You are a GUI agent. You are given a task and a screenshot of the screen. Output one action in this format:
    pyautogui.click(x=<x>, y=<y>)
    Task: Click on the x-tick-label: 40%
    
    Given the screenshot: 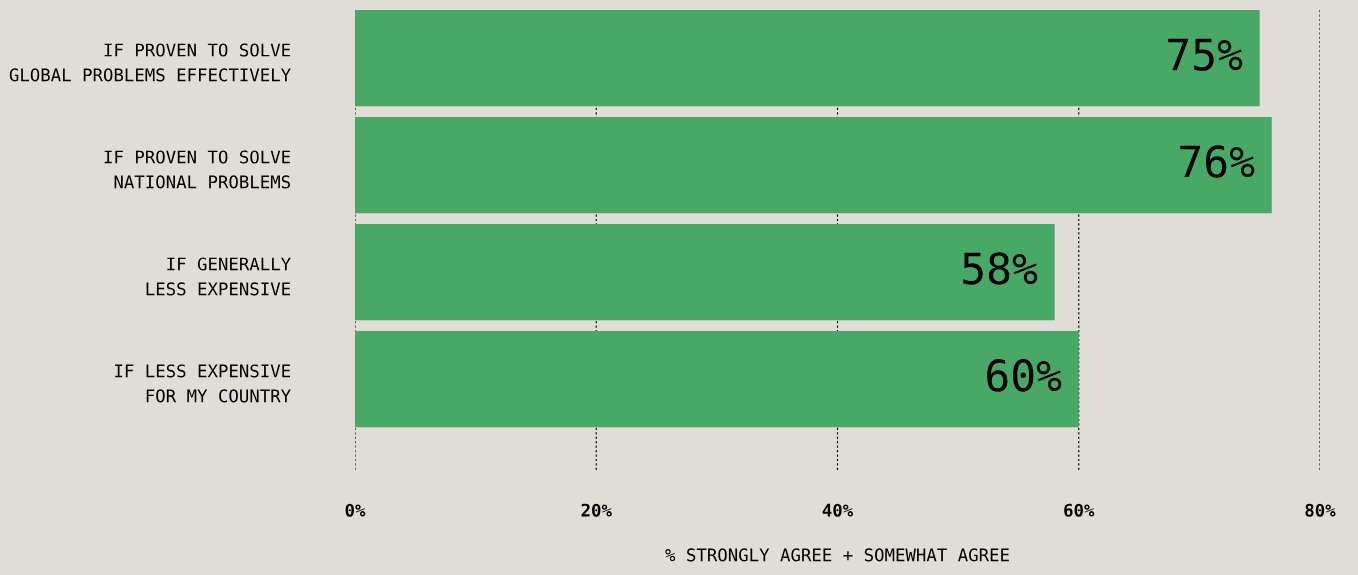 What is the action you would take?
    pyautogui.click(x=838, y=510)
    